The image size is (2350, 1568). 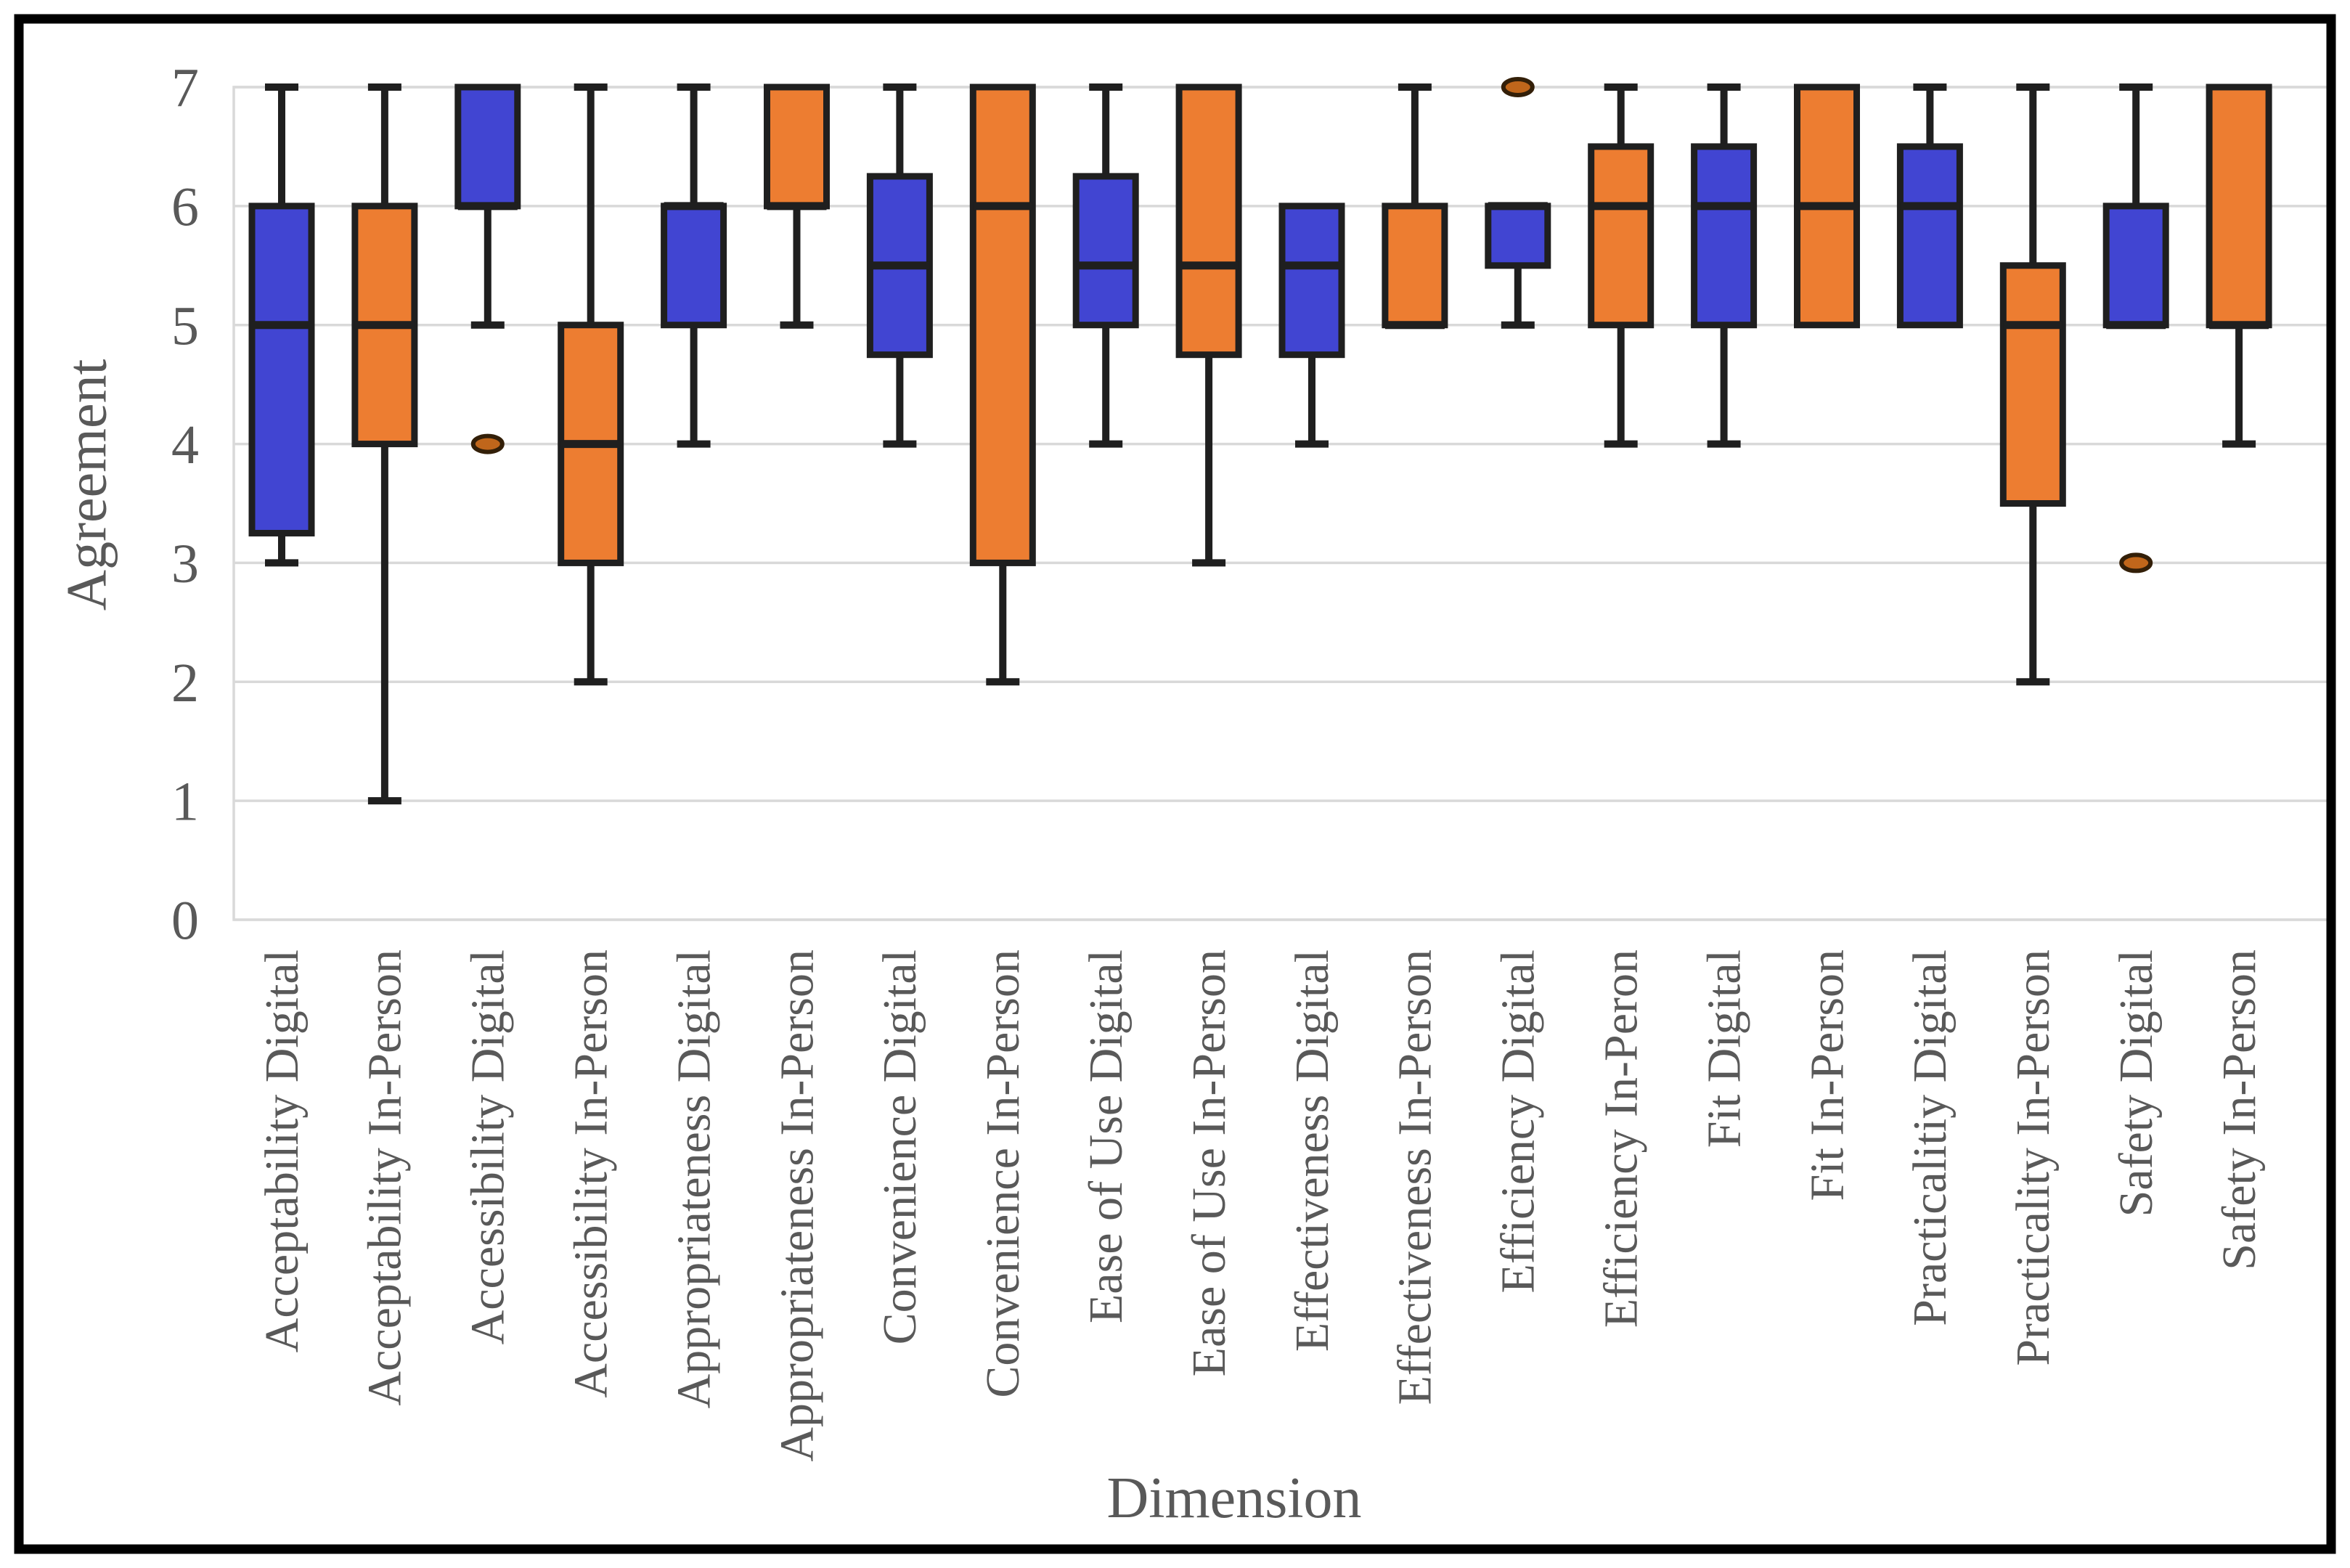 I want to click on box-group-ease-of-use-in-person, so click(x=1208, y=325).